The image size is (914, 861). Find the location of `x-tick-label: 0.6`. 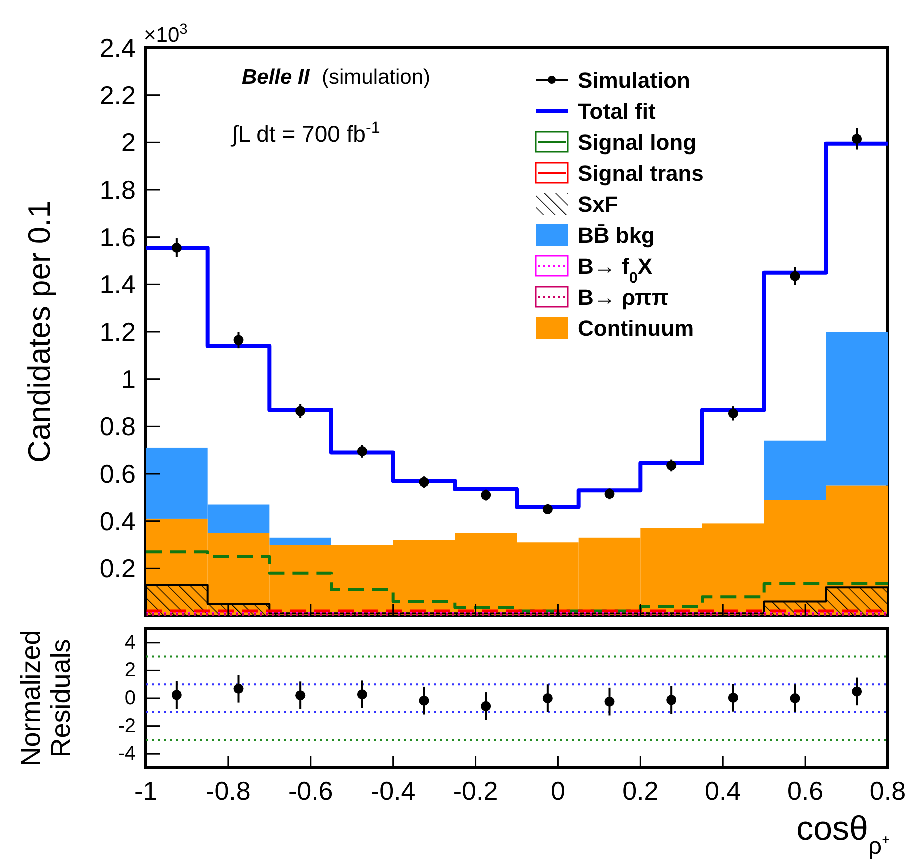

x-tick-label: 0.6 is located at coordinates (805, 791).